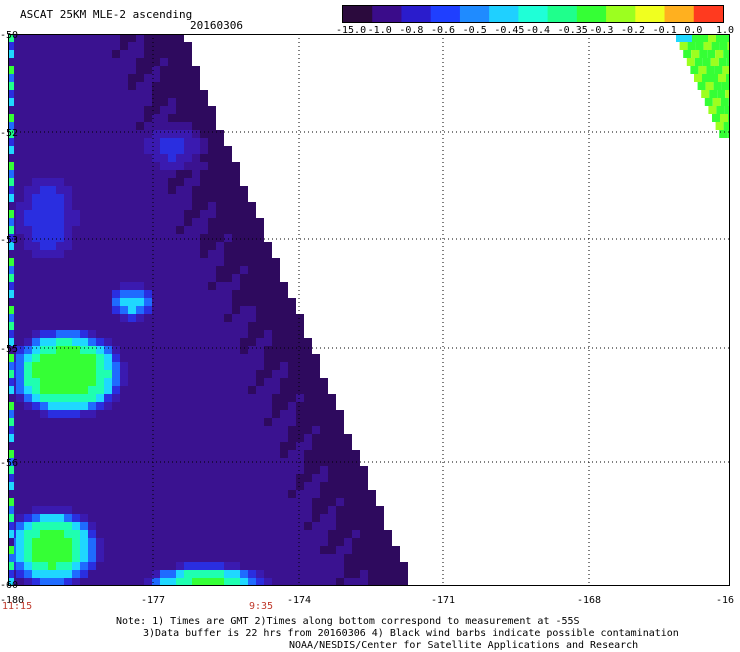 The image size is (740, 652). I want to click on swath-edge-cell, so click(11, 278).